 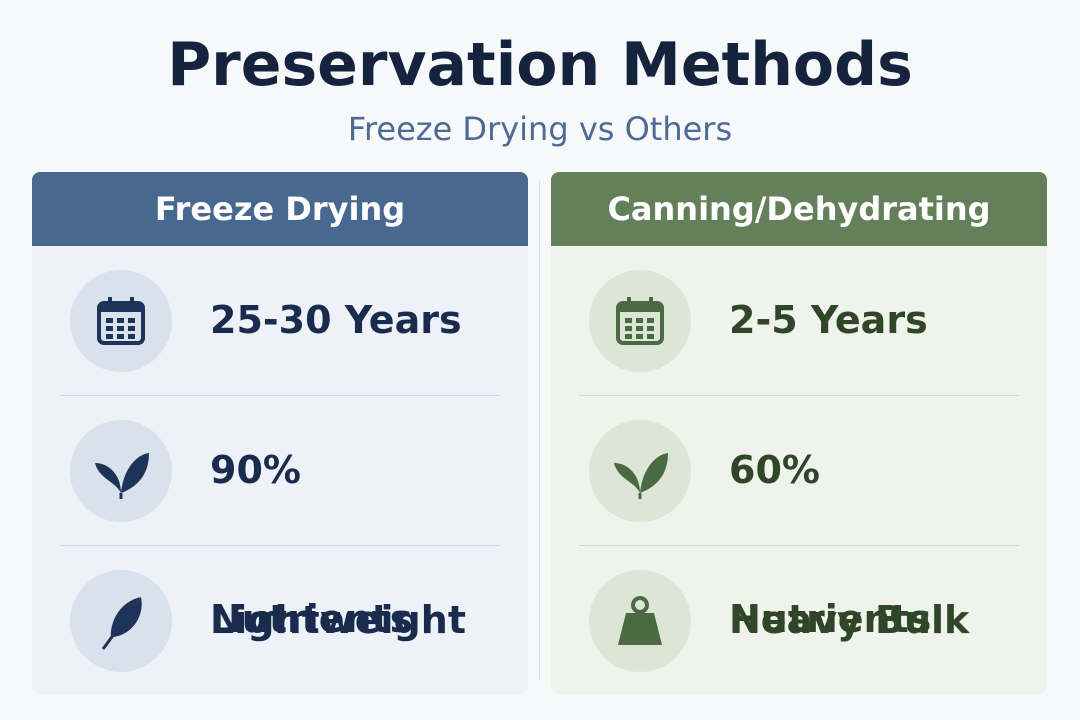 I want to click on row: 90% Nutrients, so click(x=280, y=518).